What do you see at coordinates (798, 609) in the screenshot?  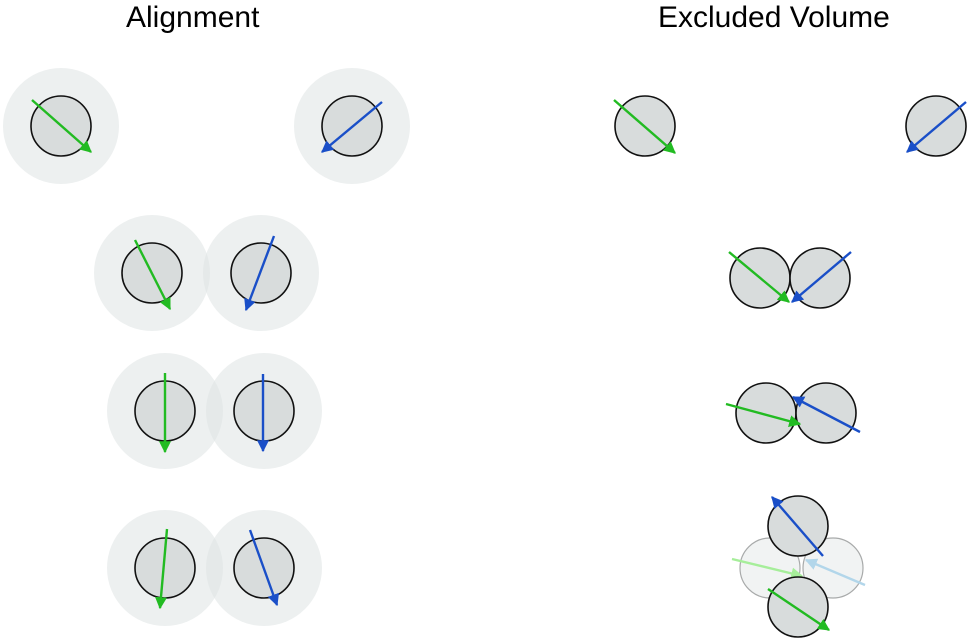 I see `excluded-row4-bottom-green-arrow` at bounding box center [798, 609].